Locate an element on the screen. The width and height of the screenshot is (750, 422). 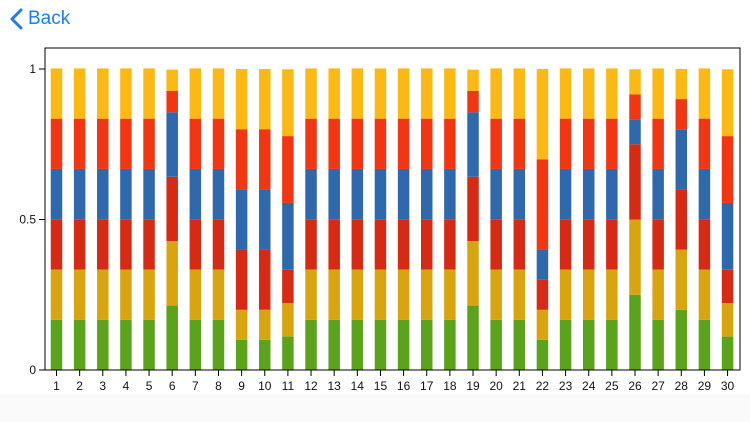
back-button: Back is located at coordinates (40, 19).